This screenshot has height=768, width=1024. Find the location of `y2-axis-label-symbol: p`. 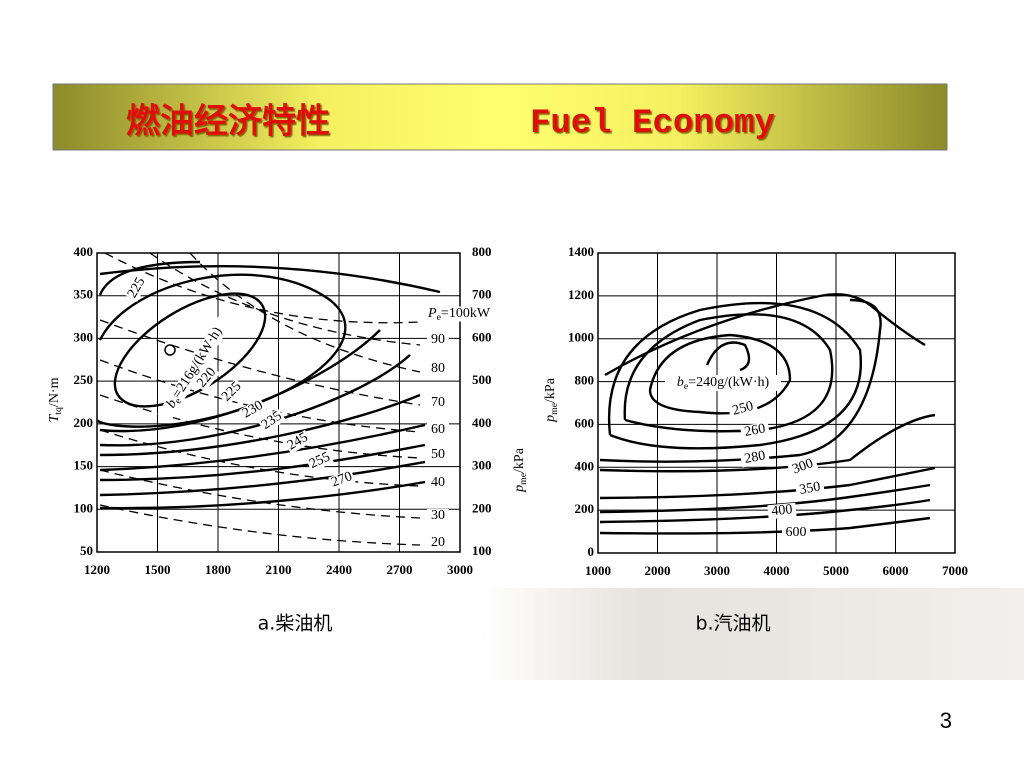

y2-axis-label-symbol: p is located at coordinates (519, 489).